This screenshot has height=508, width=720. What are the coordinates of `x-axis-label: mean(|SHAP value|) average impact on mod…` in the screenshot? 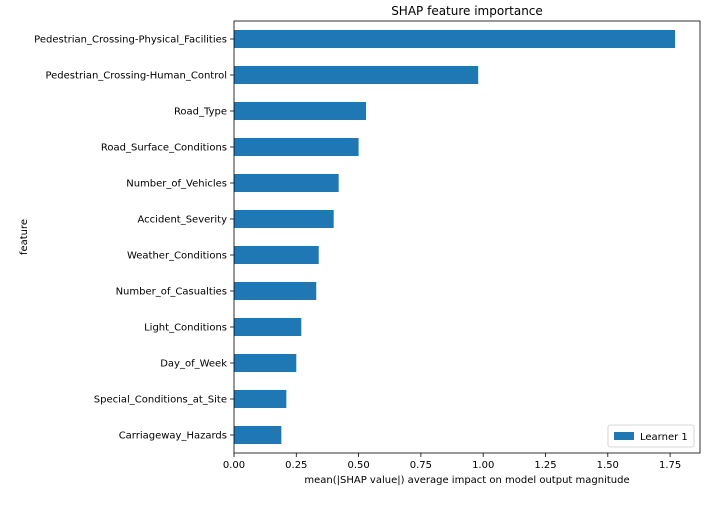 It's located at (466, 480).